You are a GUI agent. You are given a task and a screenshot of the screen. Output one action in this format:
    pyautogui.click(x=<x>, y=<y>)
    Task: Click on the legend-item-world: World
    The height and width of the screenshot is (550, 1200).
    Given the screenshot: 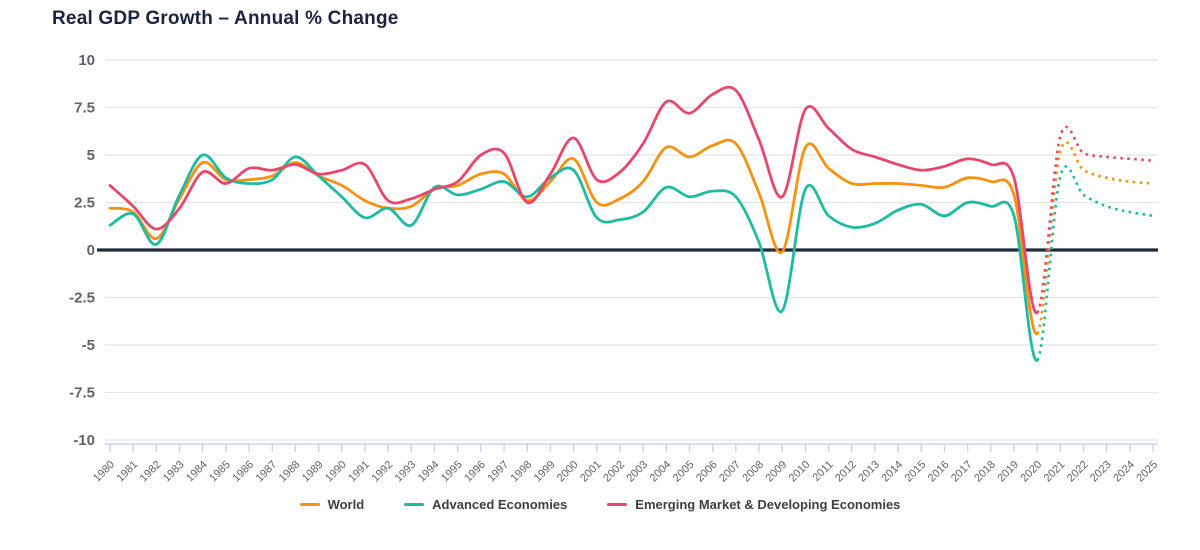 What is the action you would take?
    pyautogui.click(x=332, y=504)
    